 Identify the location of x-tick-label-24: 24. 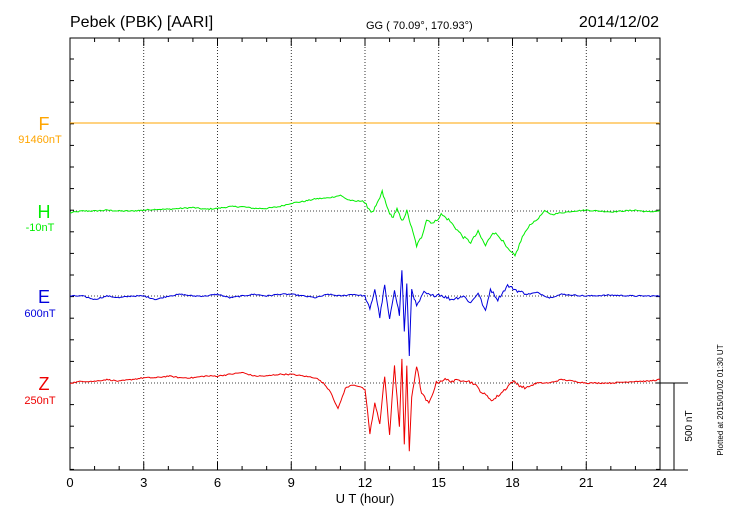
(660, 482).